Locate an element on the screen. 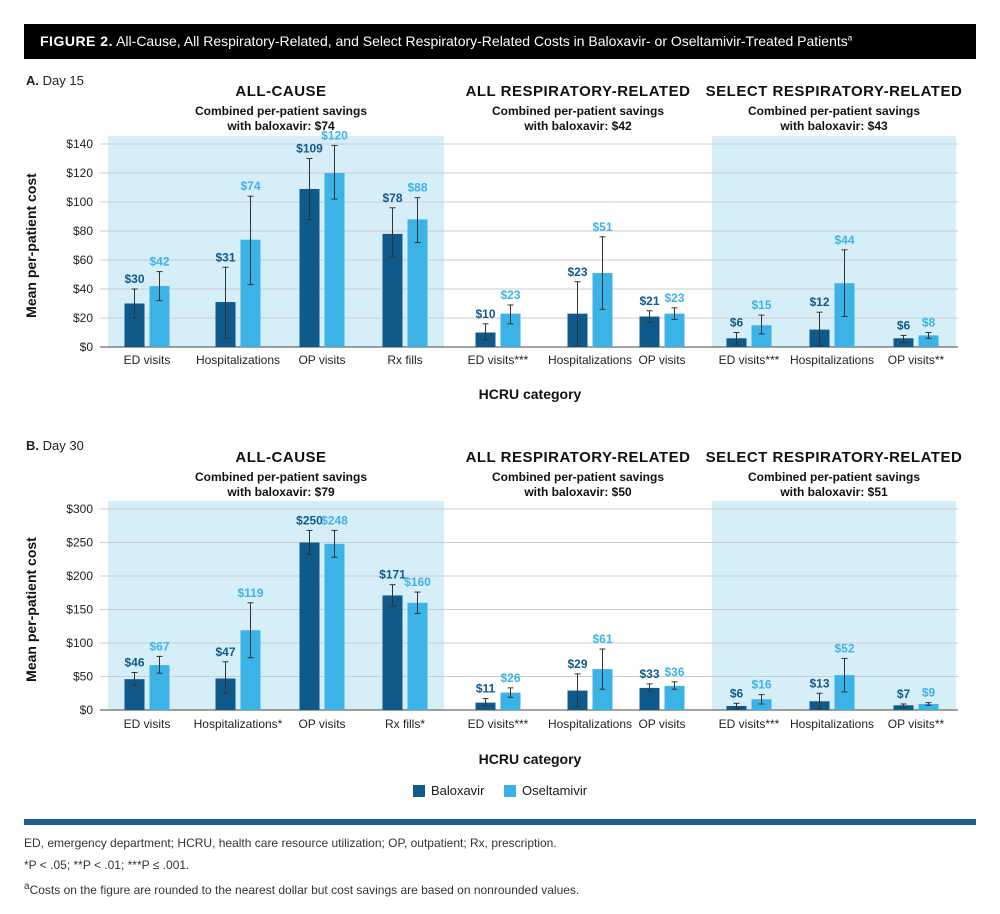 This screenshot has width=1000, height=914. data-label-baloxavir: $250 is located at coordinates (309, 520).